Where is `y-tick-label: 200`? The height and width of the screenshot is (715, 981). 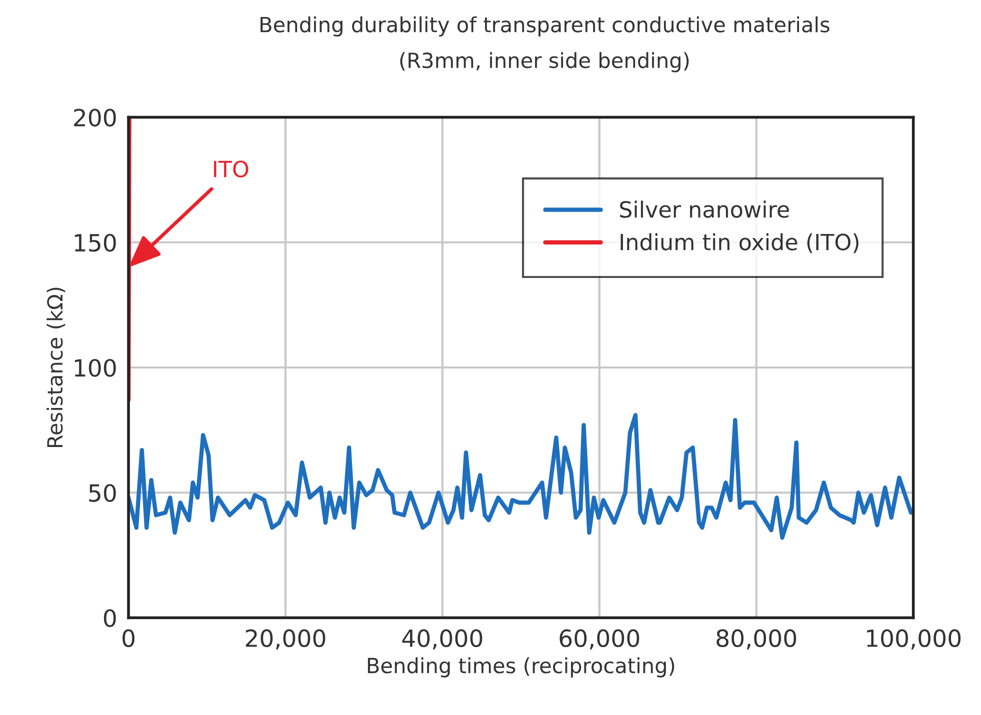
y-tick-label: 200 is located at coordinates (95, 117).